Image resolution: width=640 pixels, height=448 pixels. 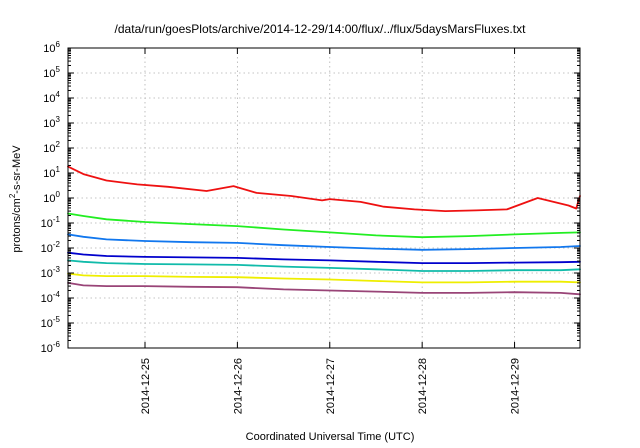 I want to click on y-tick-label: 10⁰, so click(x=51, y=197).